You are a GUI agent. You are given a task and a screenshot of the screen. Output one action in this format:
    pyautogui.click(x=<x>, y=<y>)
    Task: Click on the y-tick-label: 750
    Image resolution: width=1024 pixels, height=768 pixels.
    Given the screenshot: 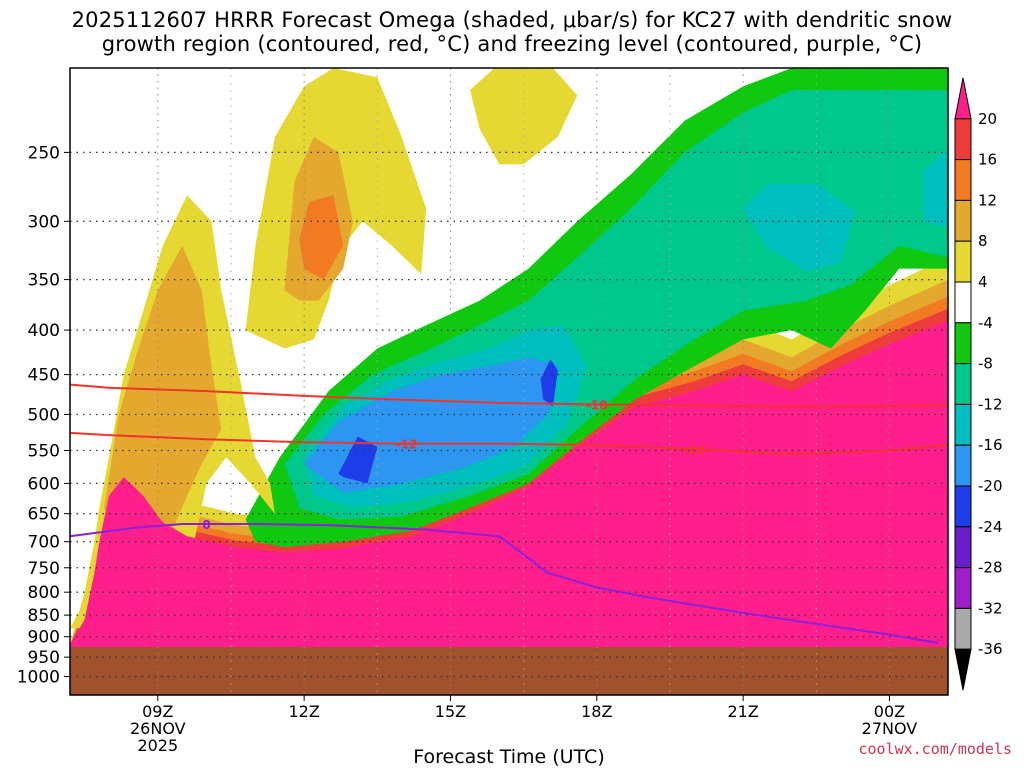 What is the action you would take?
    pyautogui.click(x=44, y=569)
    